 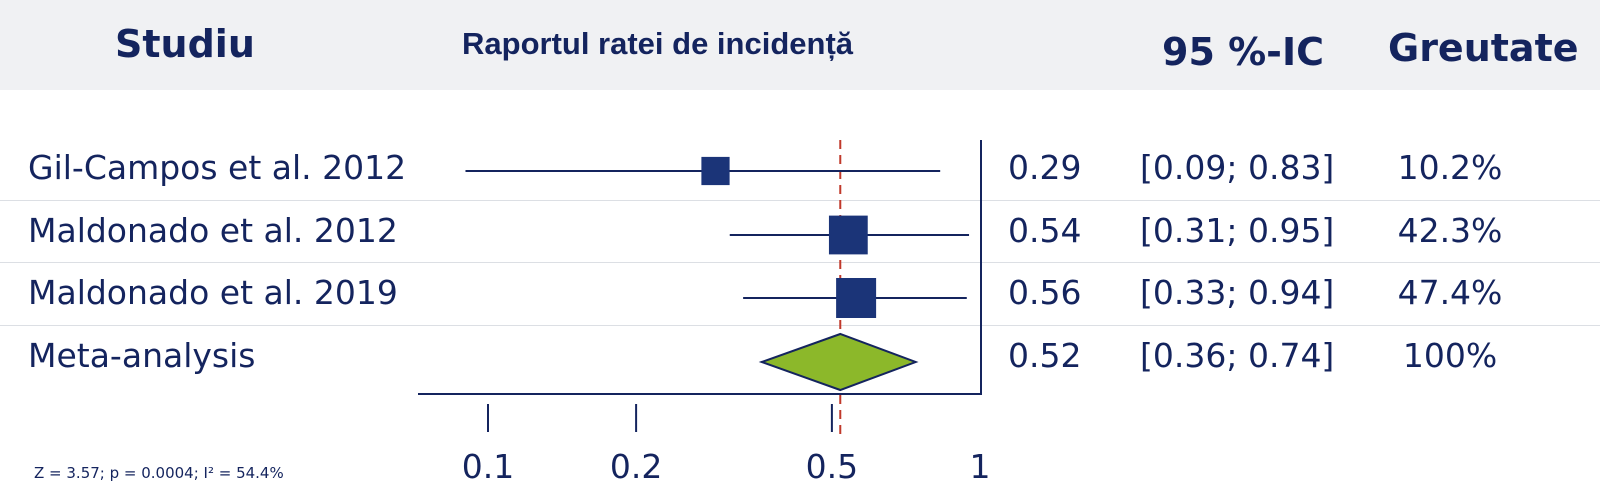 I want to click on heterogeneity-footnote: Z = 3.57; p = 0.0004; I² = 54.4%, so click(x=159, y=473).